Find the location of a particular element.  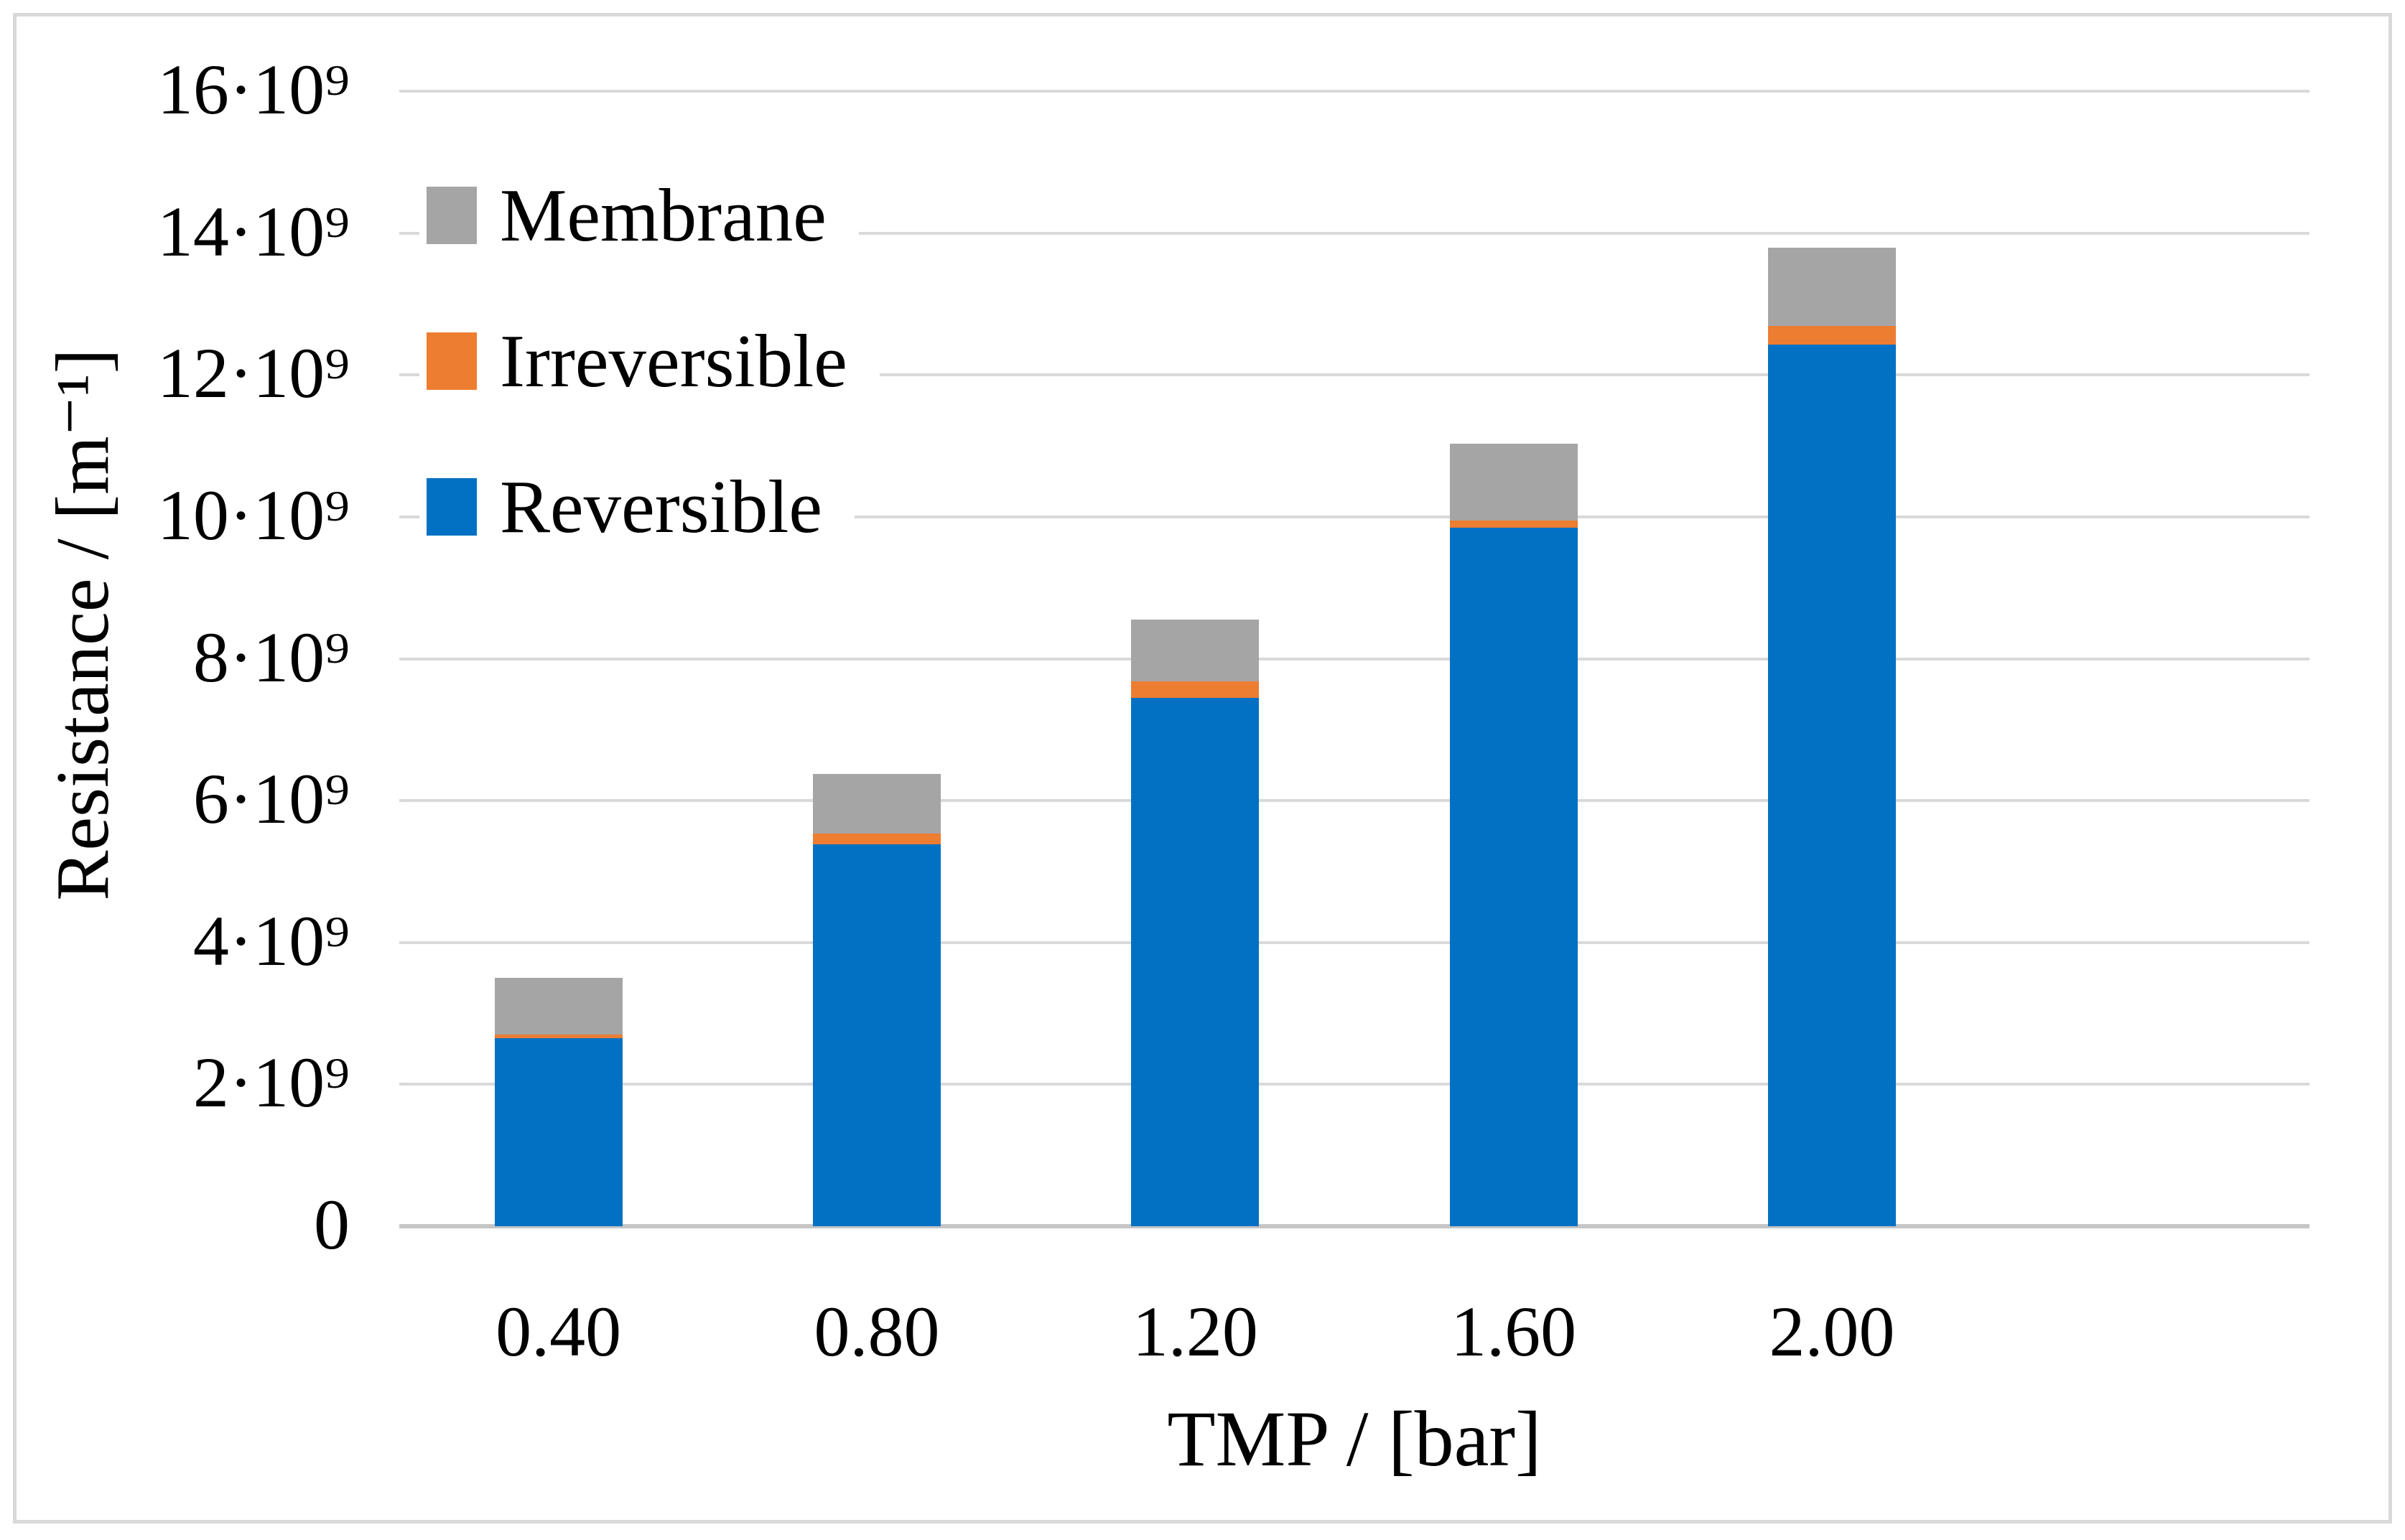

legend-item-membrane: Membrane is located at coordinates (639, 215).